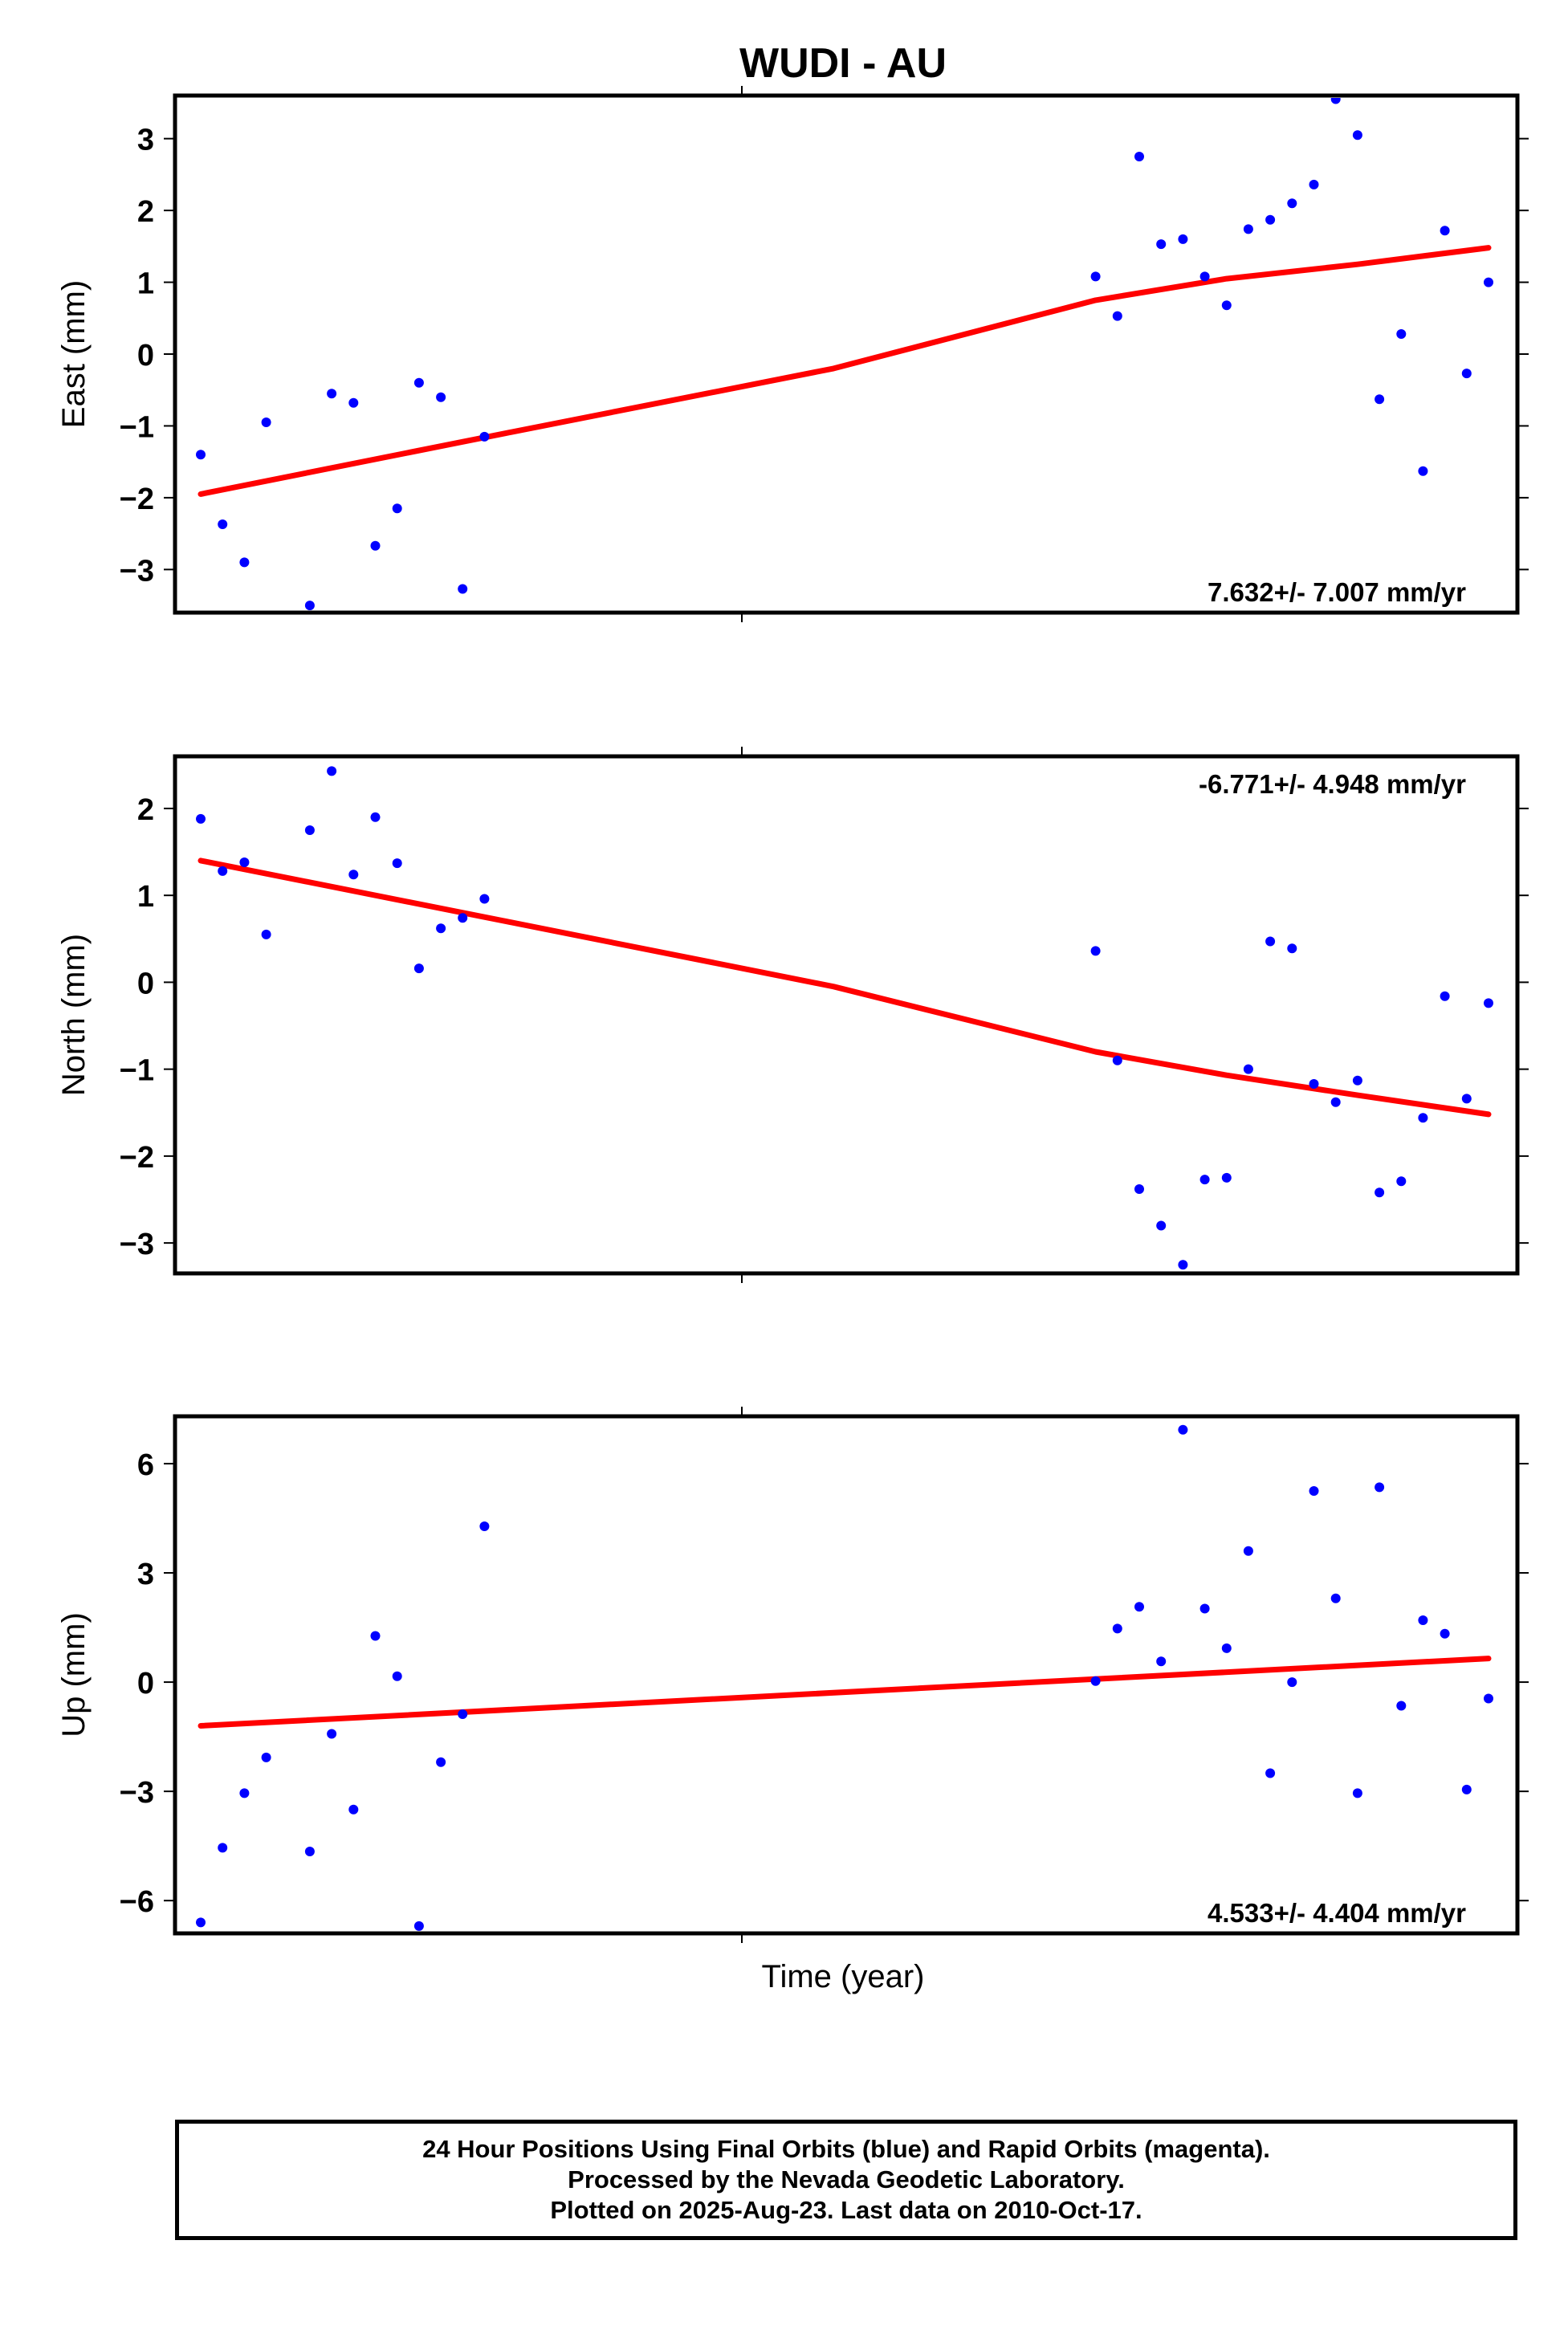 The image size is (1568, 2330). I want to click on chart-title: WUDI - AU, so click(843, 63).